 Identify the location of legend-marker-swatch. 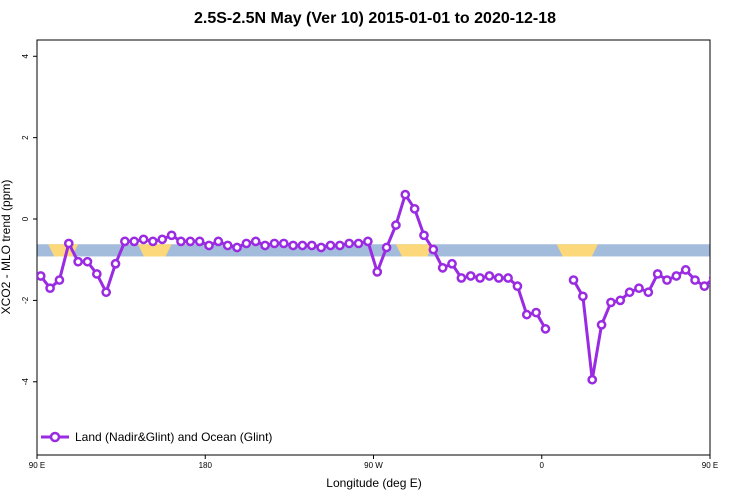
(55, 437).